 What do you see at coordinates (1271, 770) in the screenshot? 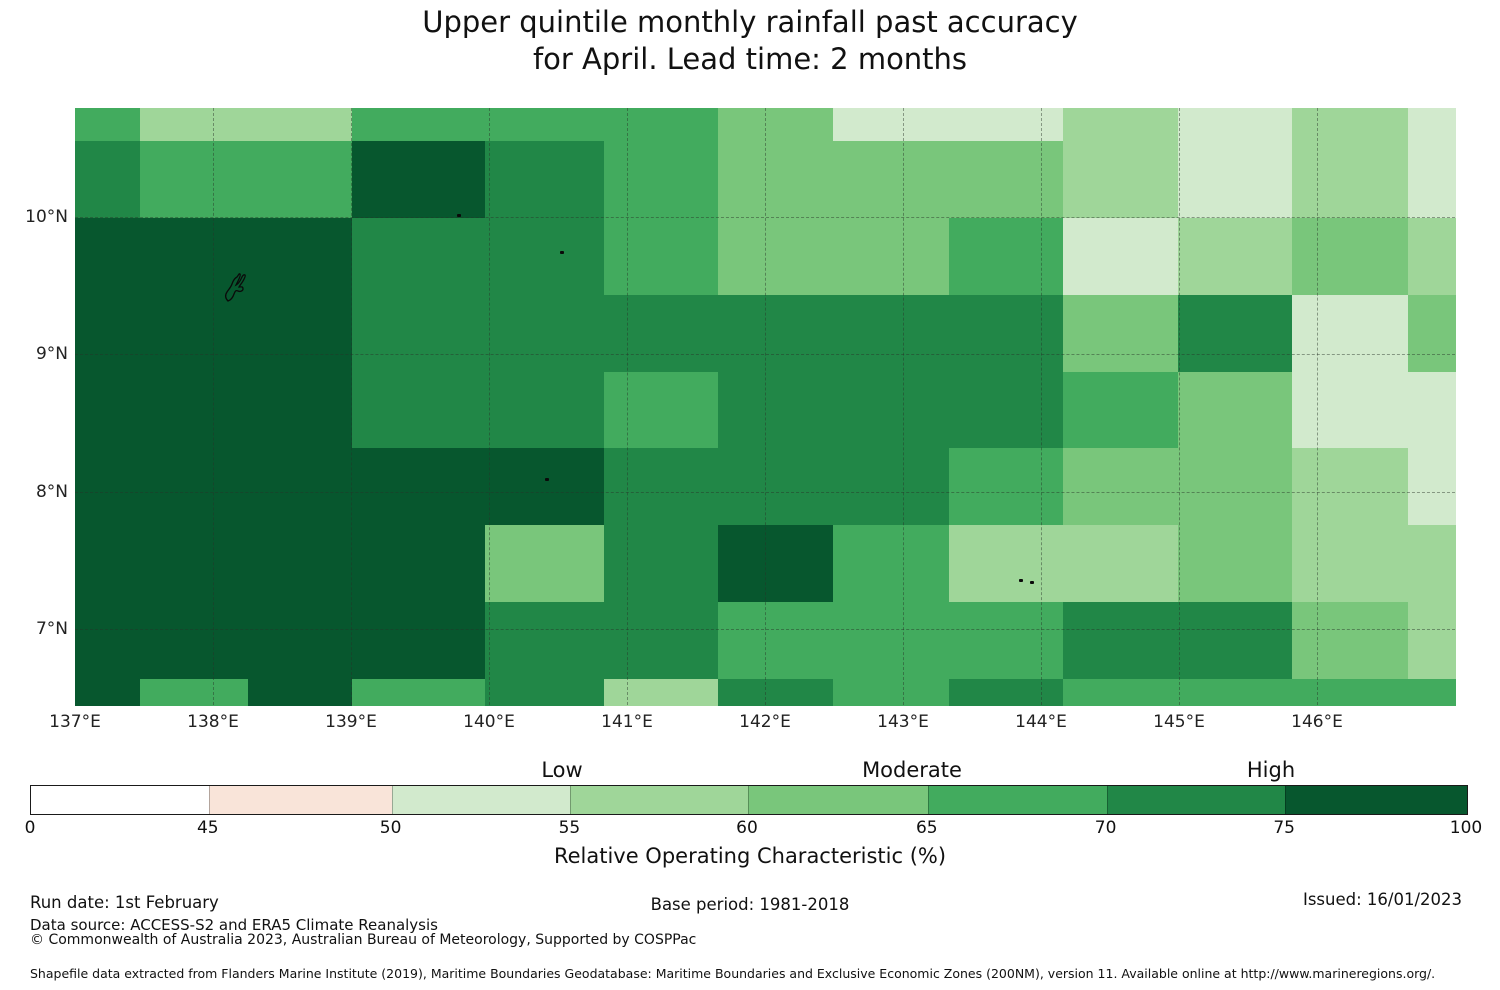
I see `band-label-high: High` at bounding box center [1271, 770].